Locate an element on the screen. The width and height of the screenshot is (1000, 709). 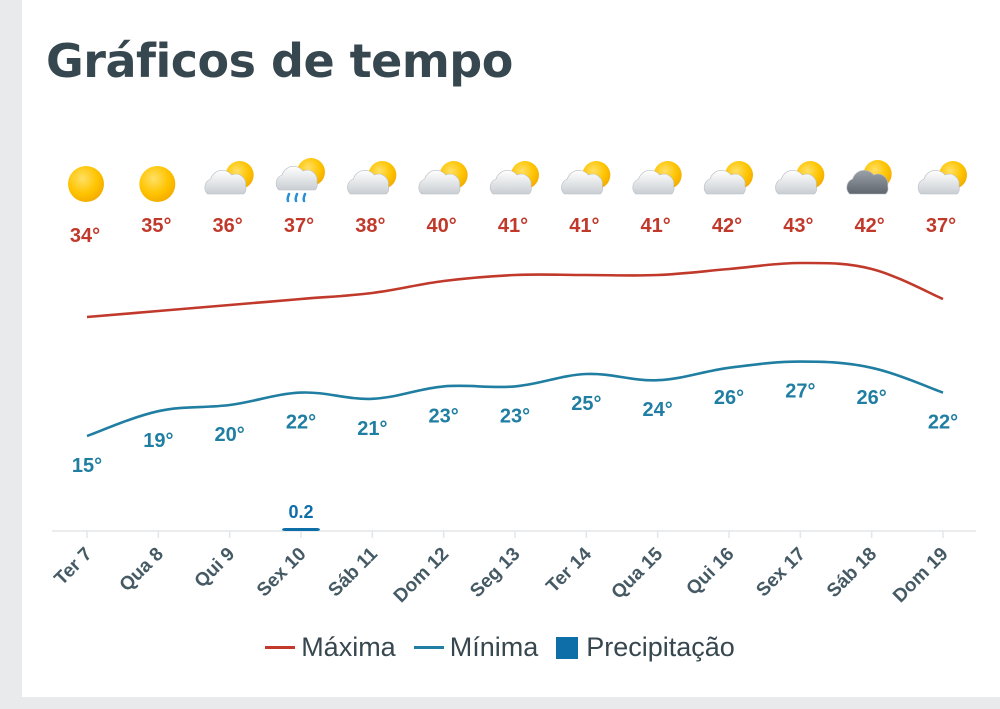
max-value-label: 43° is located at coordinates (798, 226).